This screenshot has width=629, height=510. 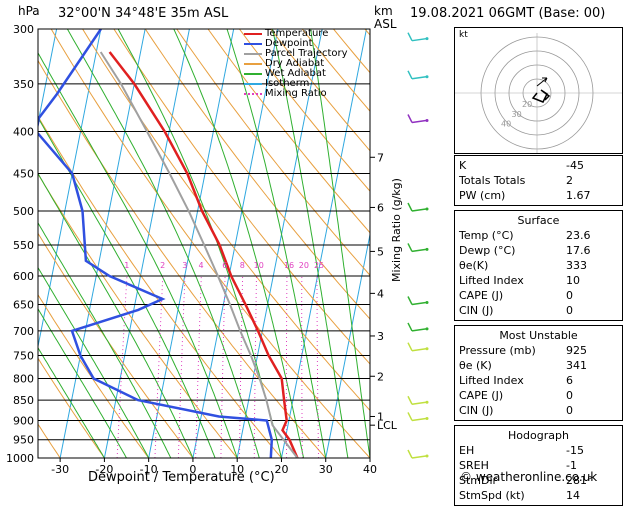 I want to click on hodograph-unit: kt, so click(x=463, y=35).